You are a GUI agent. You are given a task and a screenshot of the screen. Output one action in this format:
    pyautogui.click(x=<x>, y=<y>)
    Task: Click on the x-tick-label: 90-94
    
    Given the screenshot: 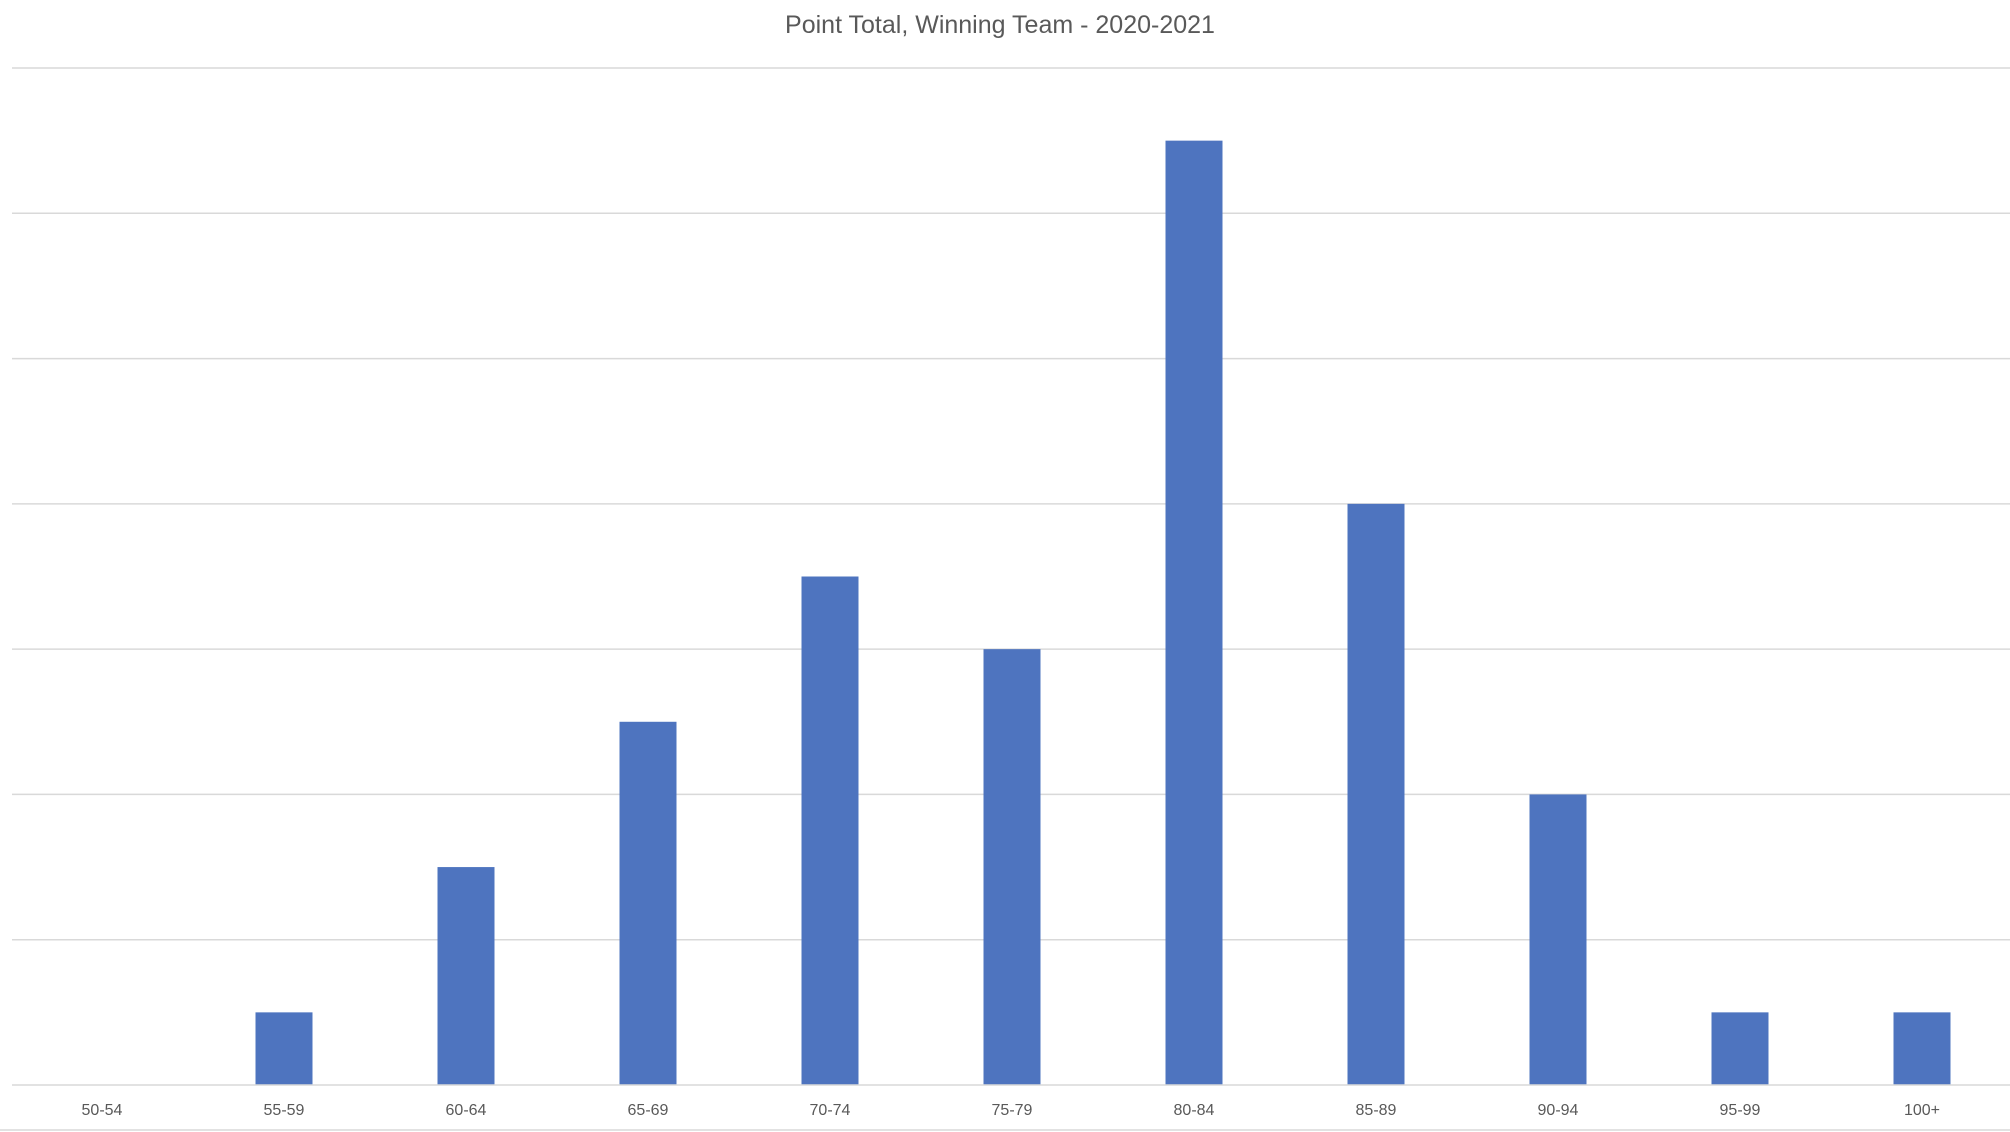 What is the action you would take?
    pyautogui.click(x=1558, y=1110)
    